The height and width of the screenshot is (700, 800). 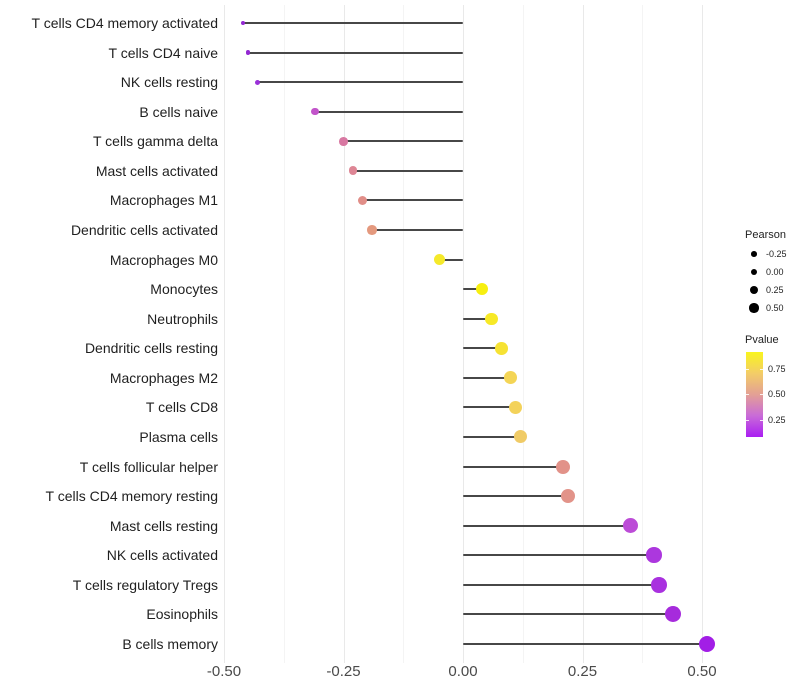 I want to click on x-tick-label: 0.50, so click(x=702, y=671).